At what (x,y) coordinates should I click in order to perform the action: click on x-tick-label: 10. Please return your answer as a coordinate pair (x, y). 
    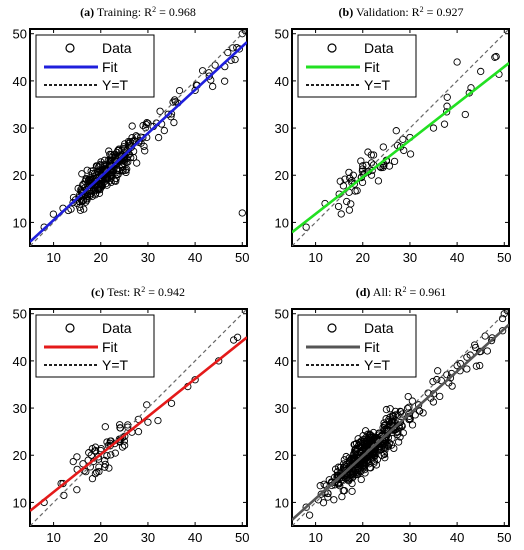
    Looking at the image, I should click on (315, 257).